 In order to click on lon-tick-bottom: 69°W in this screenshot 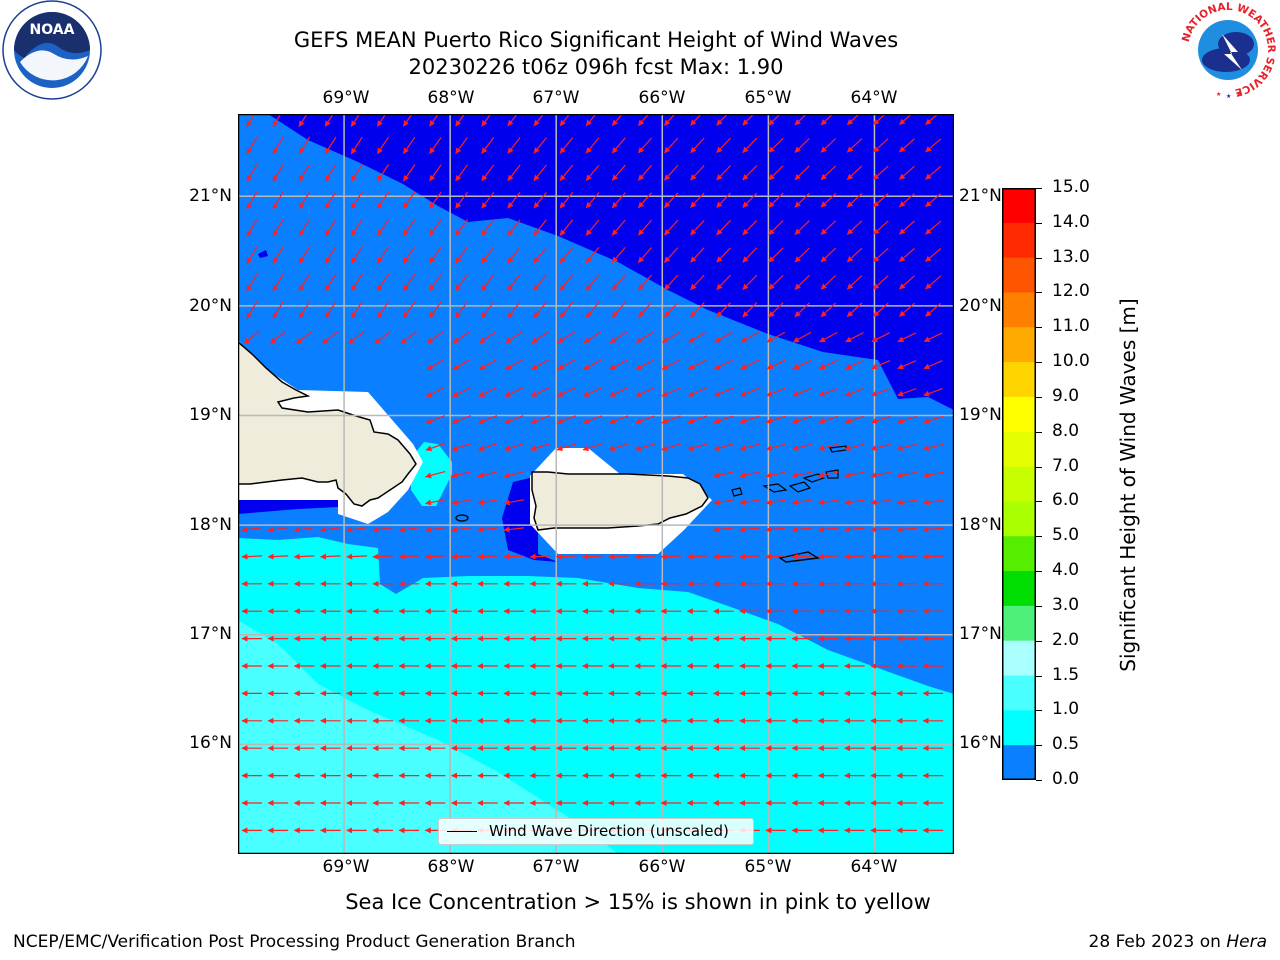, I will do `click(346, 867)`.